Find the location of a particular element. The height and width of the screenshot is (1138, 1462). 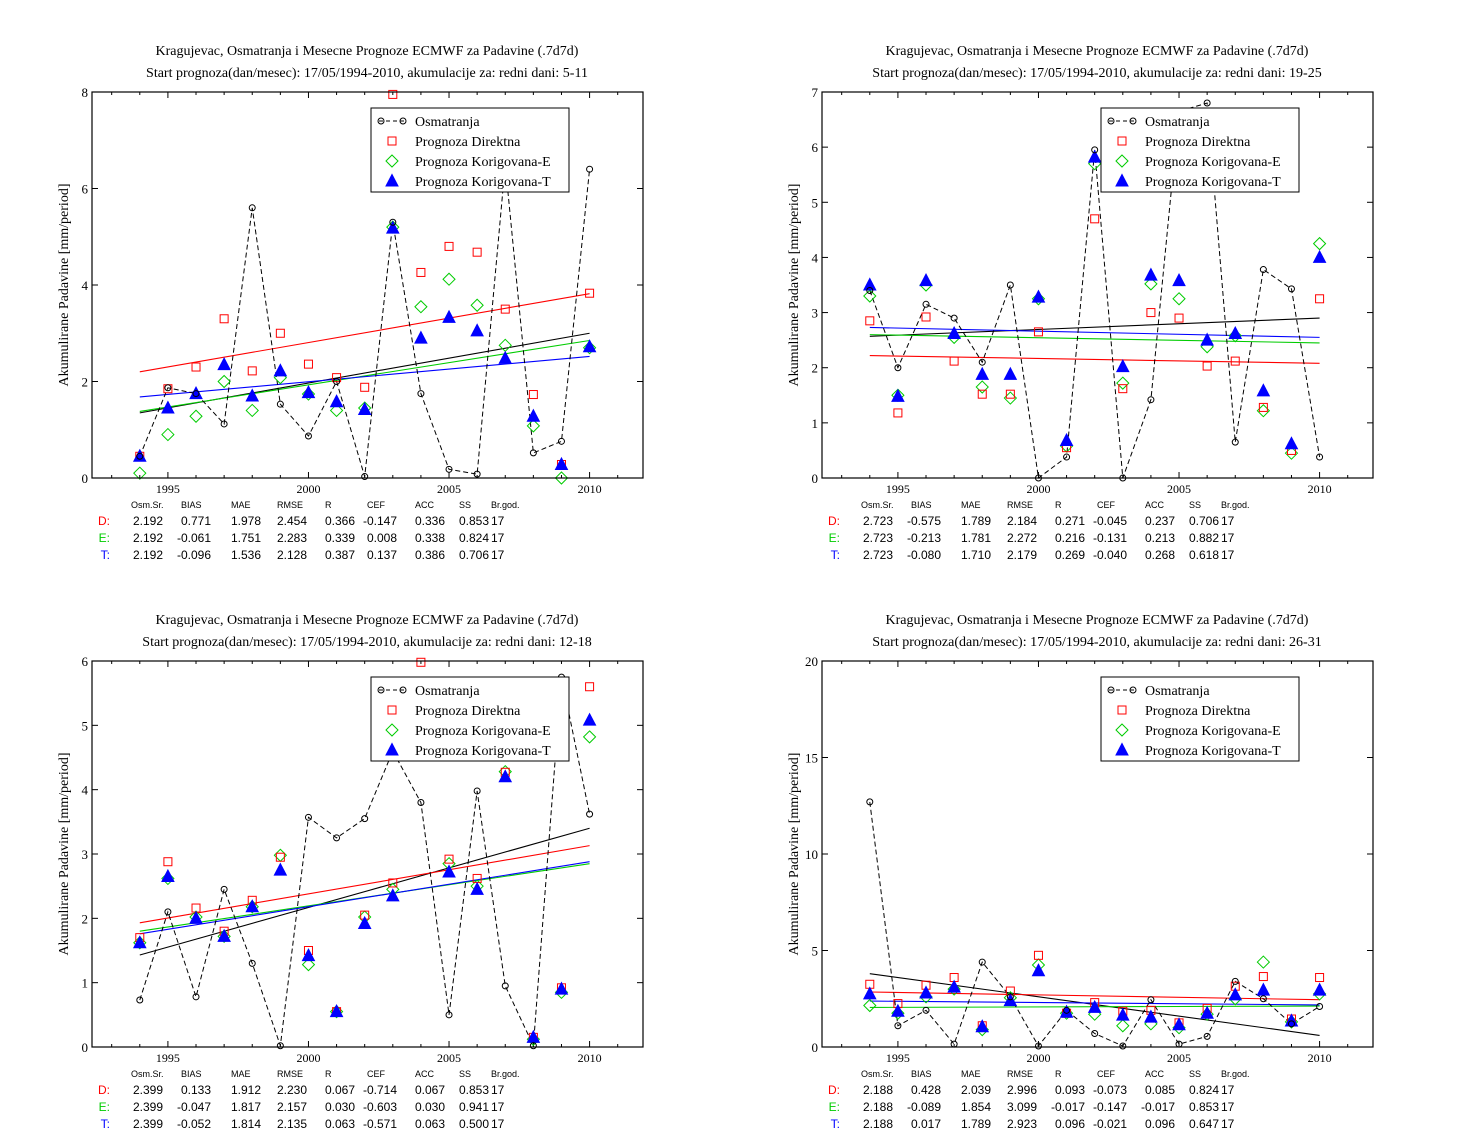

plot-frame is located at coordinates (1097, 285).